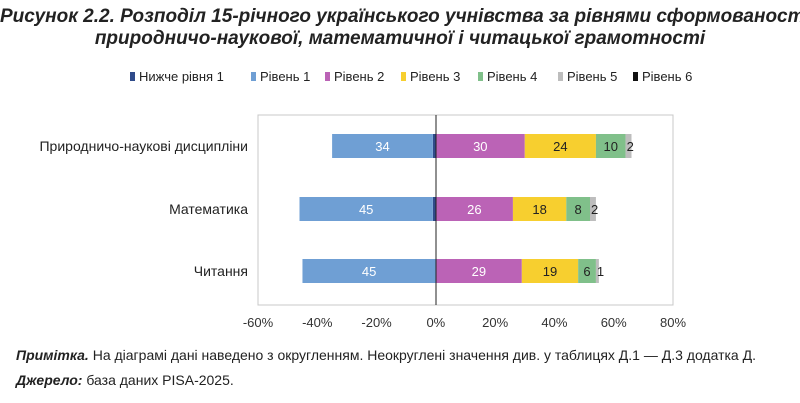  I want to click on x-tick-label: -20%, so click(376, 322).